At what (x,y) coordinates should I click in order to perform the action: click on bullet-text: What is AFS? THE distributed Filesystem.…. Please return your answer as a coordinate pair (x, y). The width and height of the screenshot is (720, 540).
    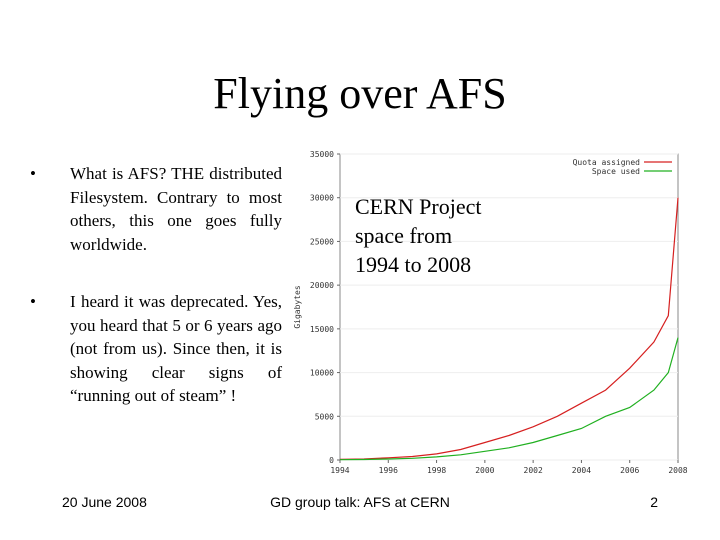
    Looking at the image, I should click on (176, 209).